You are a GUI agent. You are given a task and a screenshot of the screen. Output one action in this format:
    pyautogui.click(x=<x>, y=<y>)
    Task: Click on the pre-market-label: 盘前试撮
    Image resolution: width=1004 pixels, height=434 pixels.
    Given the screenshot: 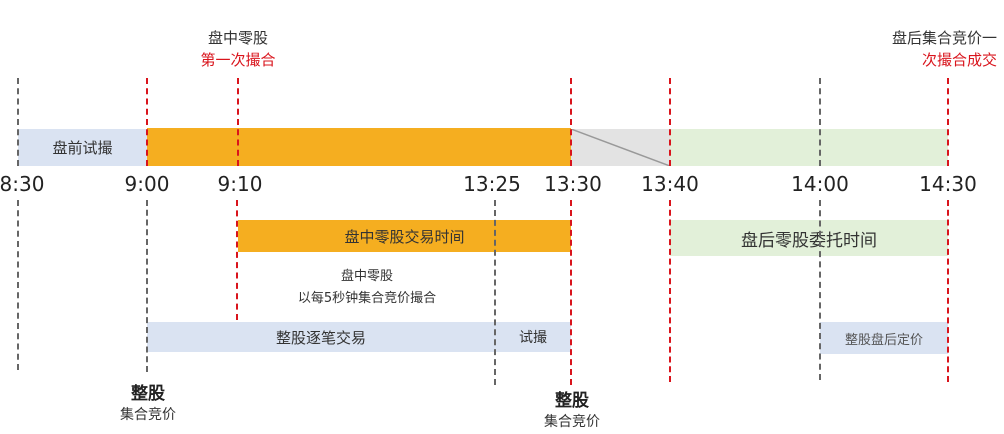 What is the action you would take?
    pyautogui.click(x=82, y=148)
    